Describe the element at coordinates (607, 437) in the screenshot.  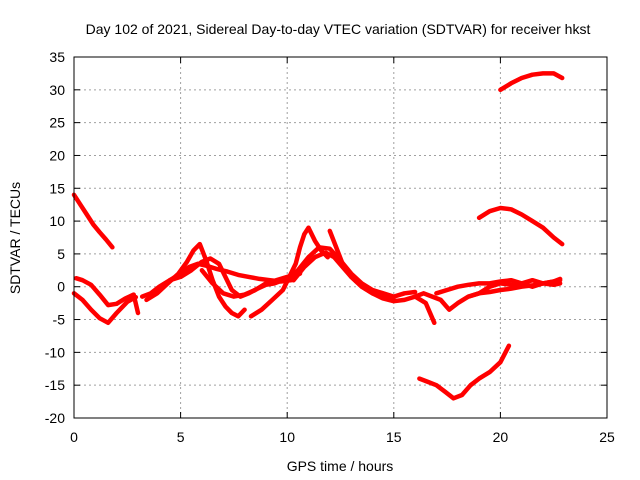
I see `x-tick-label: 25` at that location.